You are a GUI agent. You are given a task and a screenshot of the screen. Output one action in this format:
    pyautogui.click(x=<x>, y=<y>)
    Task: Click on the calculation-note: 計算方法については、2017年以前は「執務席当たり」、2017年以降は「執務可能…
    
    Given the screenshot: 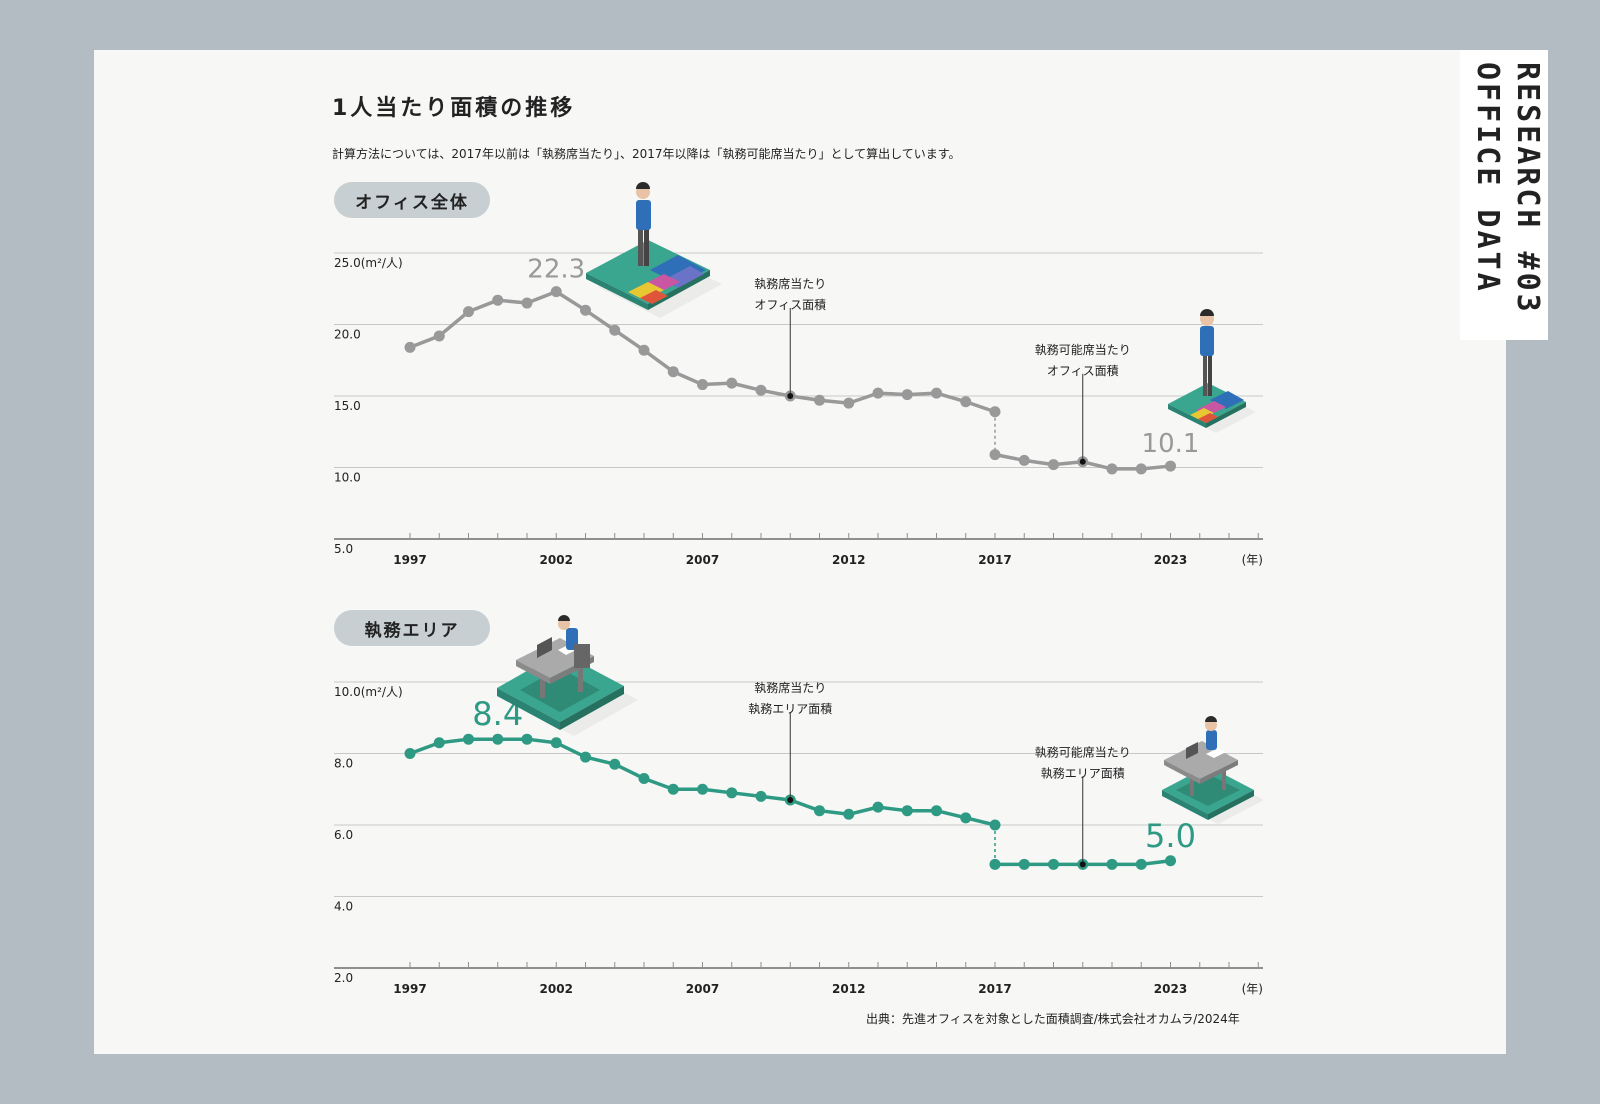 What is the action you would take?
    pyautogui.click(x=646, y=154)
    